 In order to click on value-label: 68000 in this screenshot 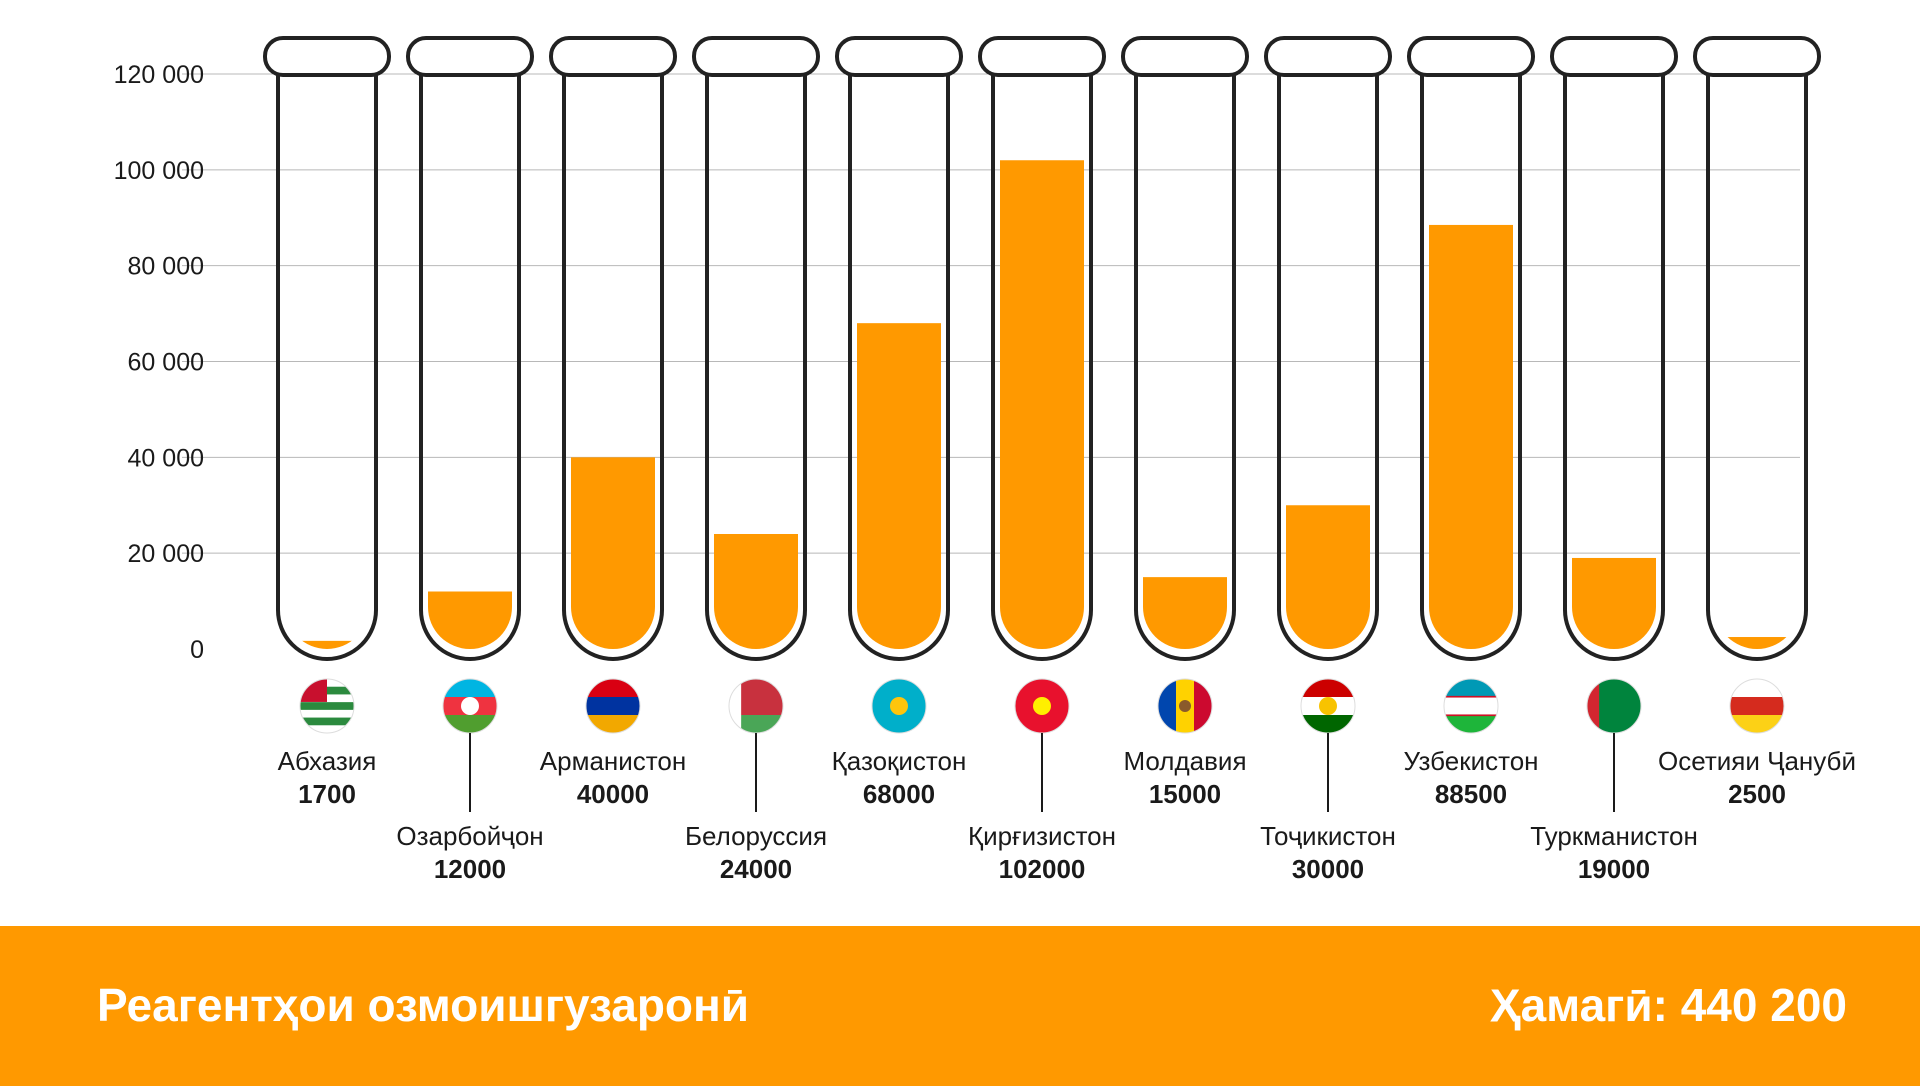, I will do `click(899, 794)`.